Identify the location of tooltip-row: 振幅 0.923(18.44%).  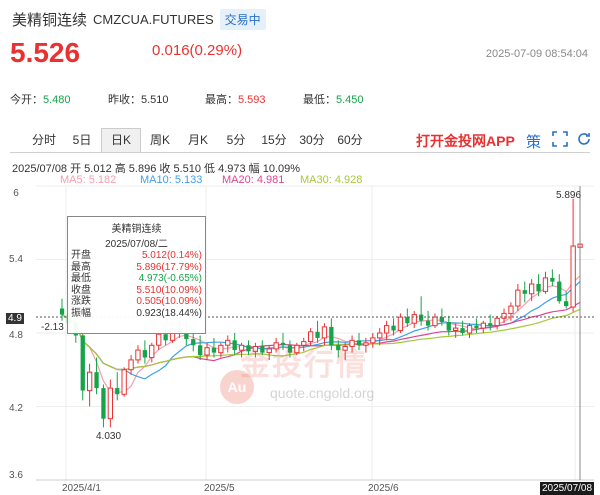
(136, 314).